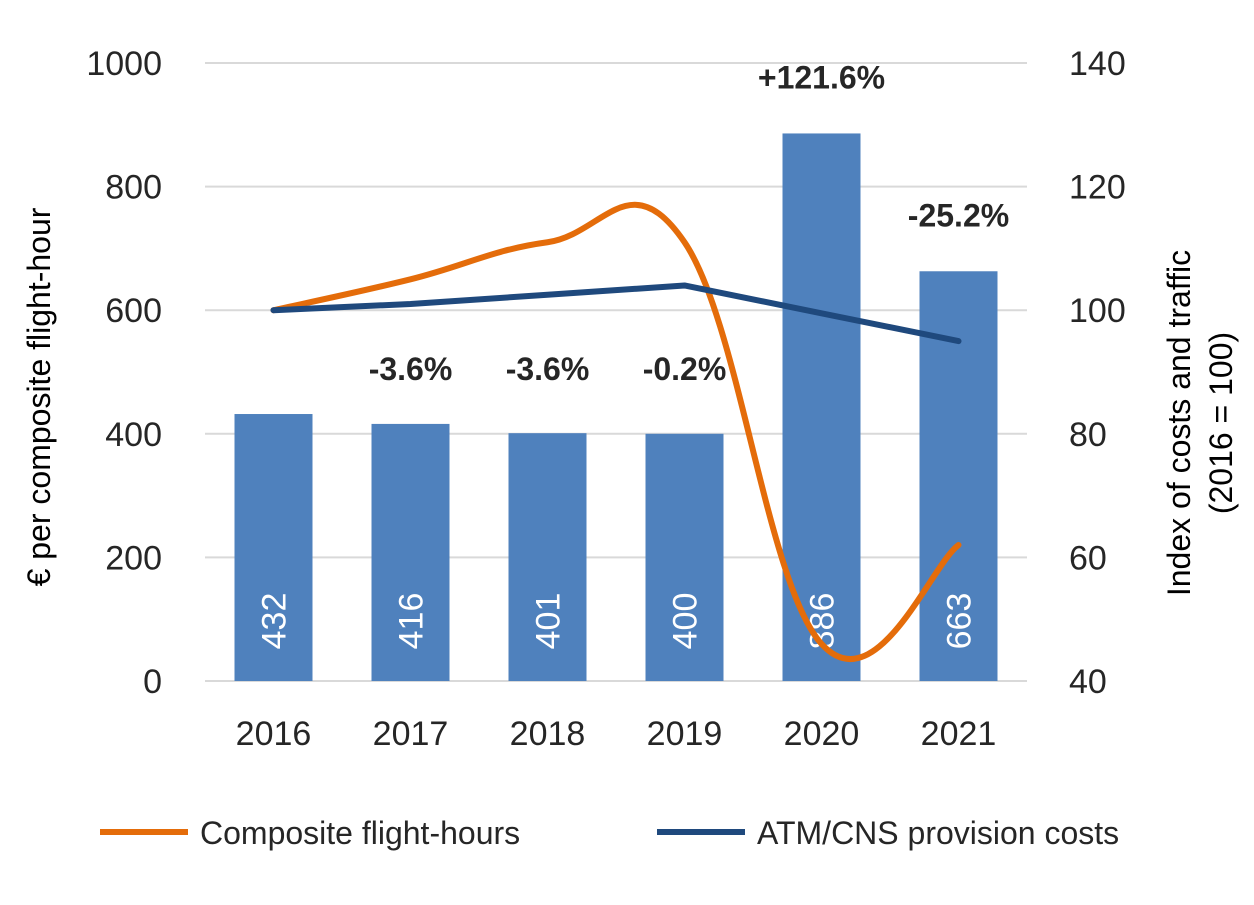  What do you see at coordinates (1097, 64) in the screenshot?
I see `right-axis-tick: 140` at bounding box center [1097, 64].